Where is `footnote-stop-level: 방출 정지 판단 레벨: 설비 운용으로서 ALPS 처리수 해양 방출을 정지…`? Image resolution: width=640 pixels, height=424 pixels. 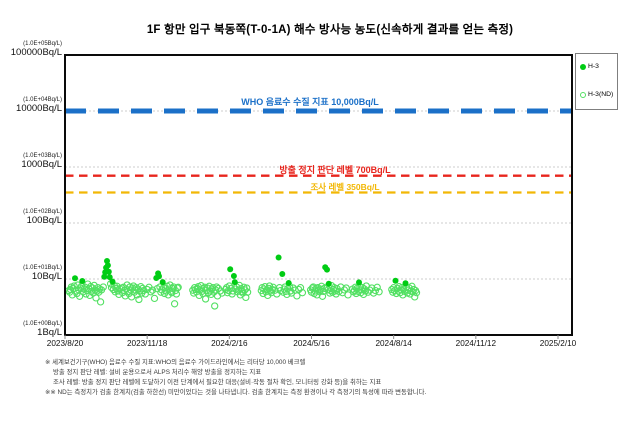 footnote-stop-level: 방출 정지 판단 레벨: 설비 운용으로서 ALPS 처리수 해양 방출을 정지… is located at coordinates (157, 372).